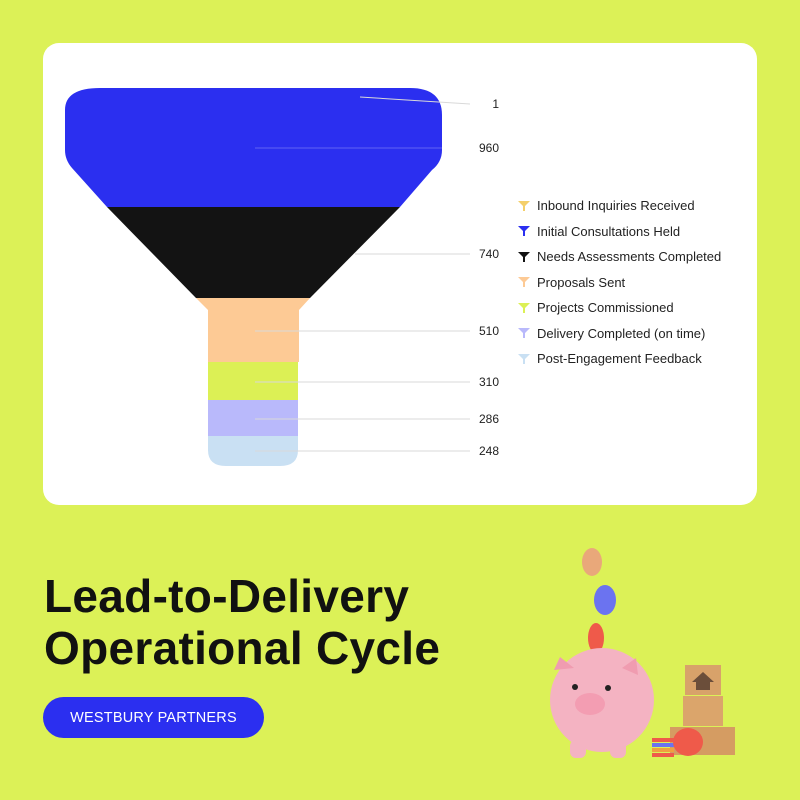 This screenshot has width=800, height=800. What do you see at coordinates (489, 451) in the screenshot?
I see `data-label: 248` at bounding box center [489, 451].